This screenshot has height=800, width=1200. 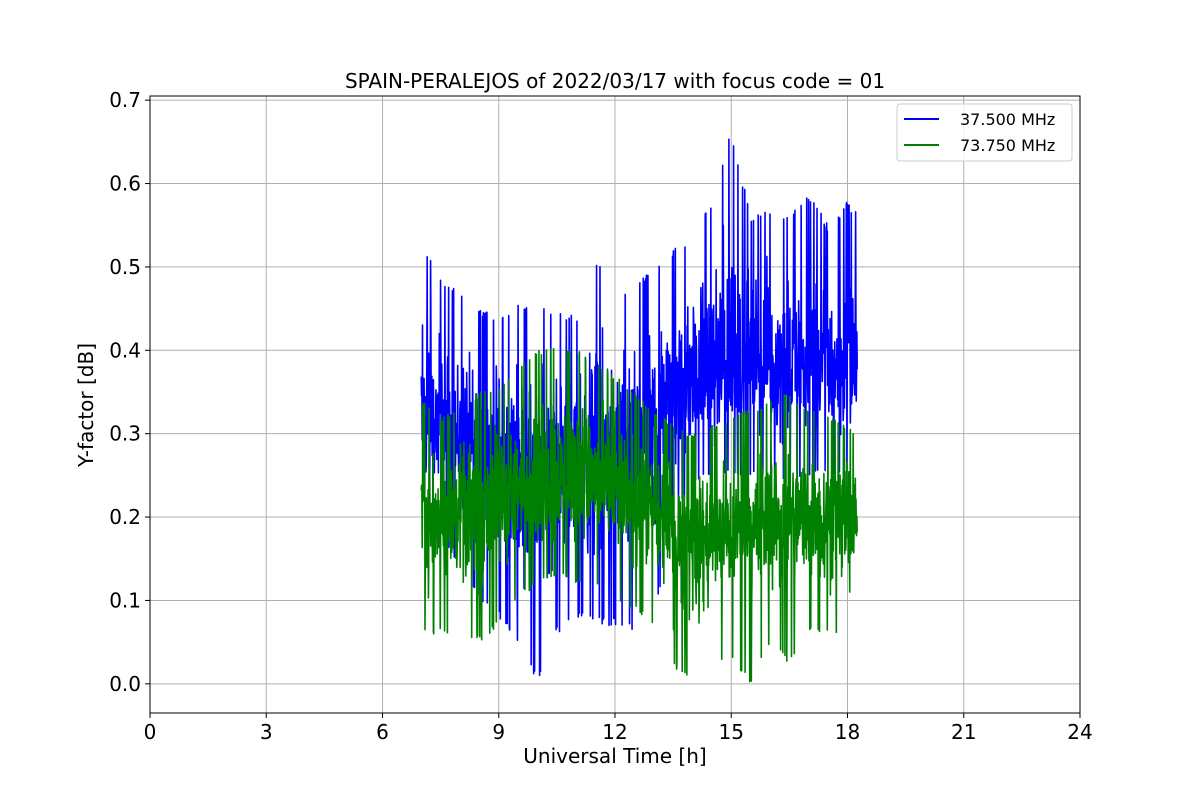 I want to click on x-tick-label-3: 9, so click(x=498, y=732).